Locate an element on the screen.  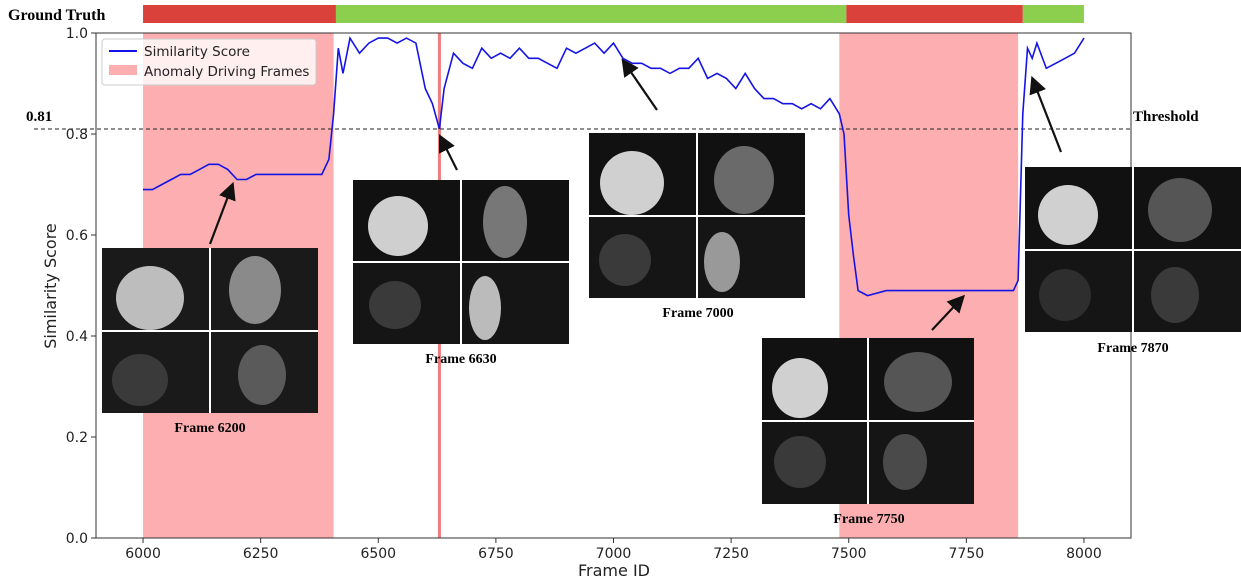
threshold-value-label: 0.81 is located at coordinates (39, 117).